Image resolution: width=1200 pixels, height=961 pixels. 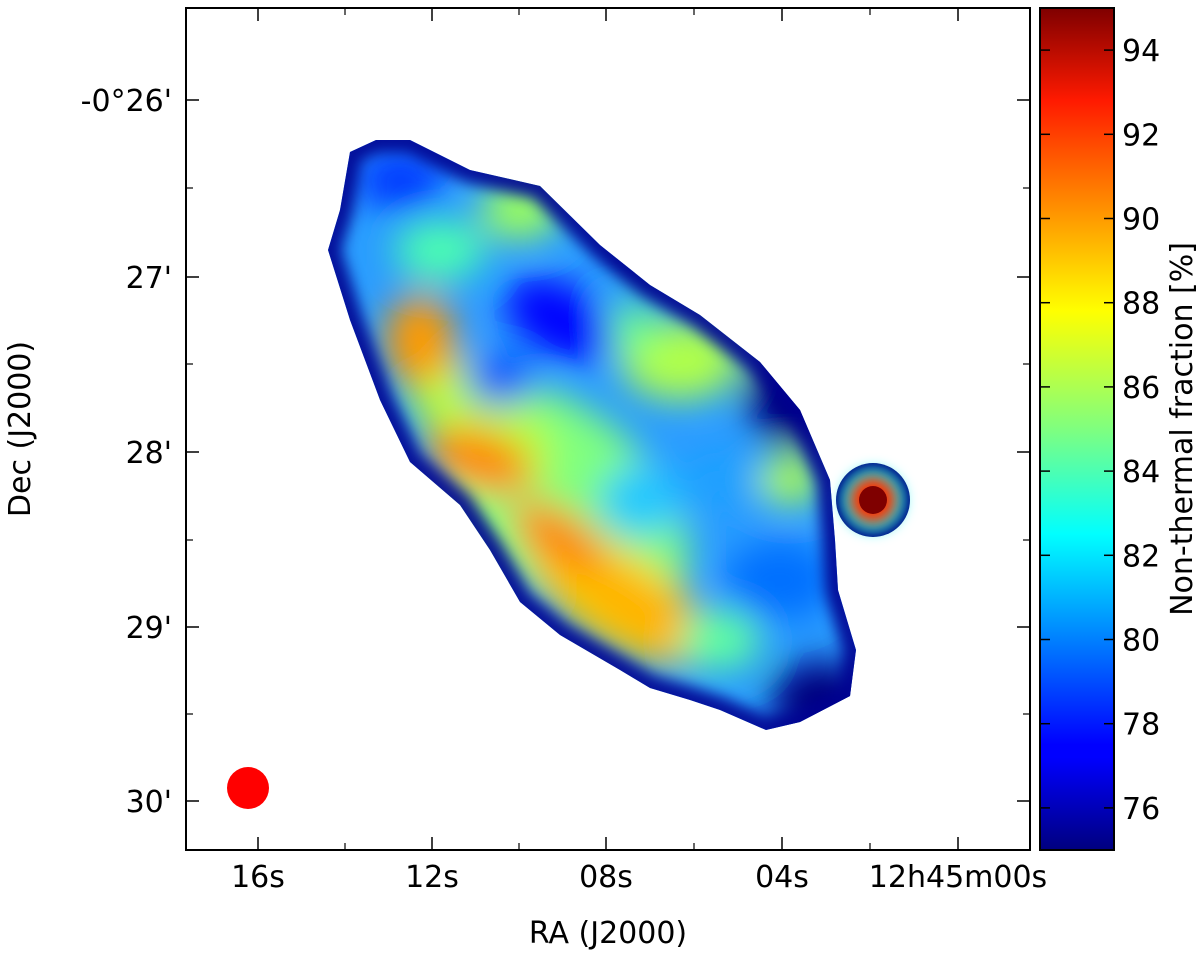 I want to click on colorbar-tick-label: 82, so click(x=1141, y=556).